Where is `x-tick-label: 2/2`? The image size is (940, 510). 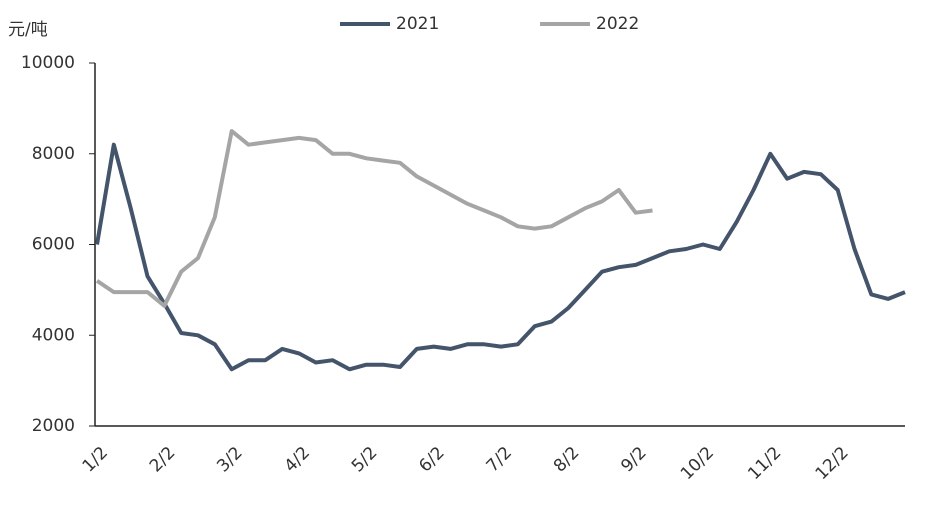 x-tick-label: 2/2 is located at coordinates (162, 459).